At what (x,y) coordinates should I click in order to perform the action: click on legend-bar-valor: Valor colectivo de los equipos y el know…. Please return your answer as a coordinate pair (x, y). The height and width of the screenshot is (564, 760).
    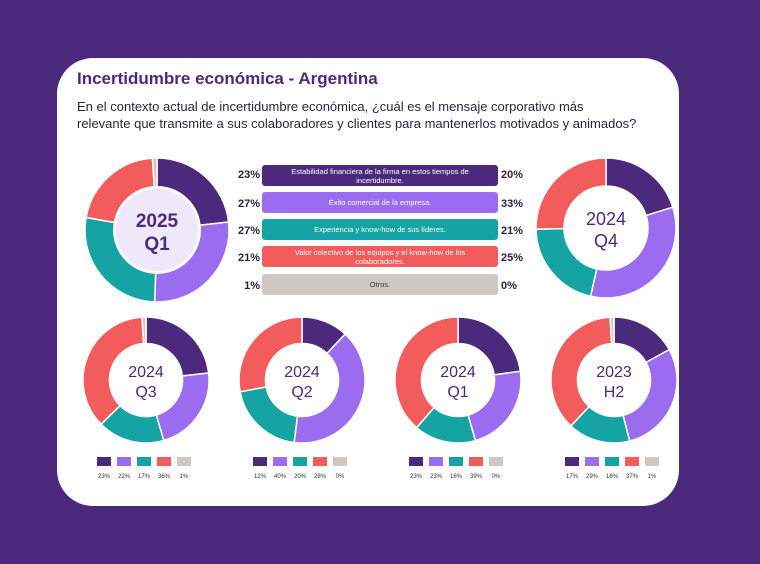
    Looking at the image, I should click on (380, 256).